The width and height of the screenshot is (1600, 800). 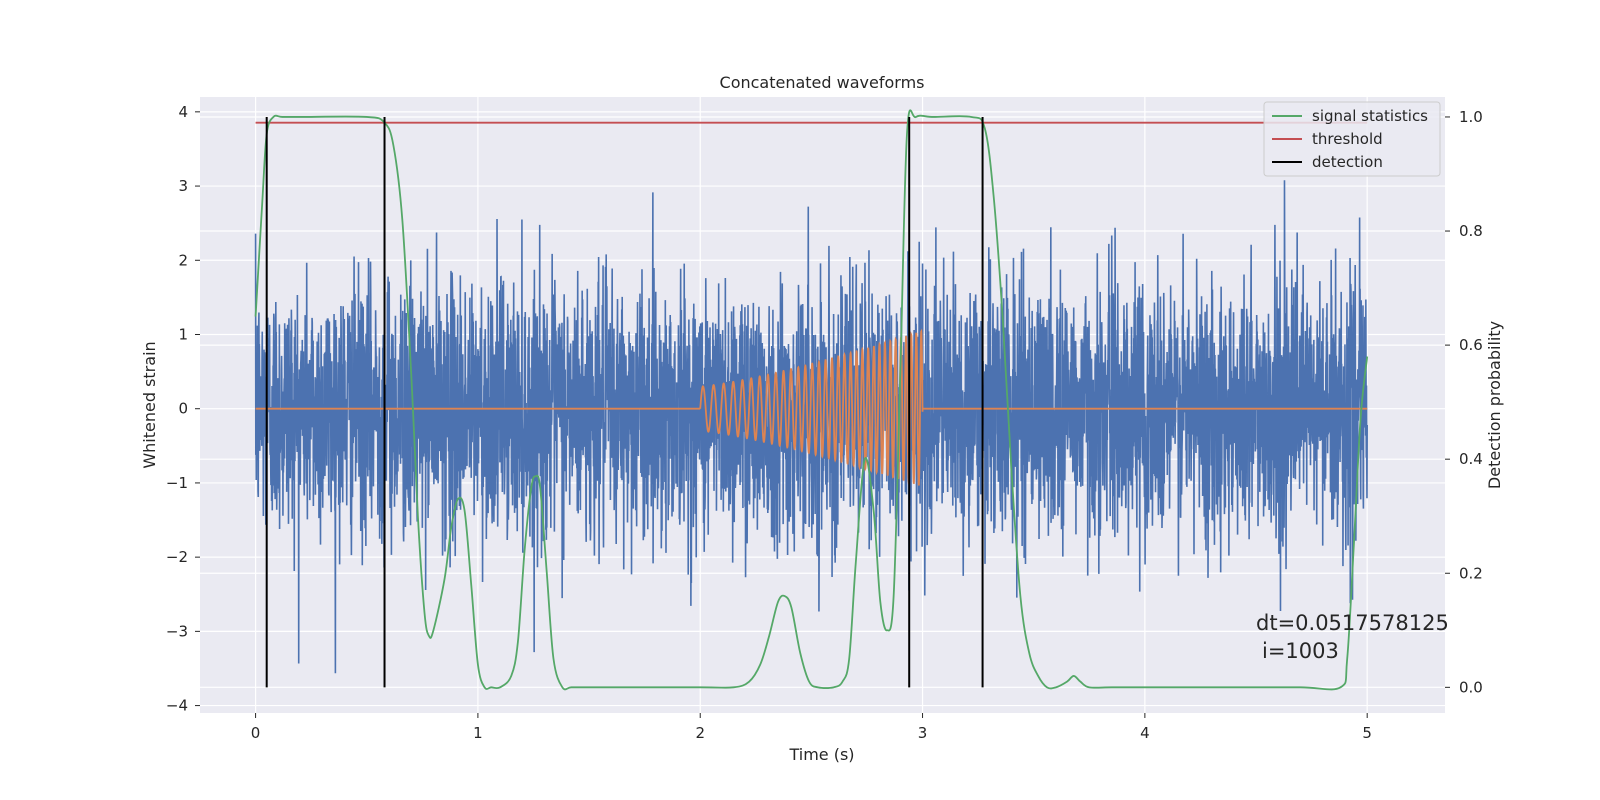 What do you see at coordinates (183, 260) in the screenshot?
I see `y-tick-label: 2` at bounding box center [183, 260].